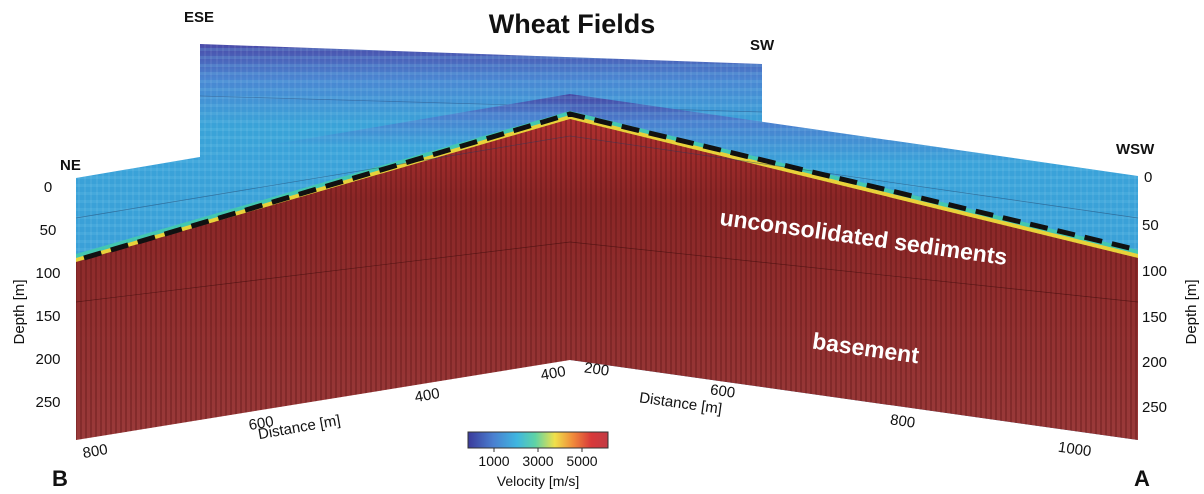 This screenshot has width=1204, height=494. What do you see at coordinates (1154, 362) in the screenshot?
I see `depth-tick-right: 200` at bounding box center [1154, 362].